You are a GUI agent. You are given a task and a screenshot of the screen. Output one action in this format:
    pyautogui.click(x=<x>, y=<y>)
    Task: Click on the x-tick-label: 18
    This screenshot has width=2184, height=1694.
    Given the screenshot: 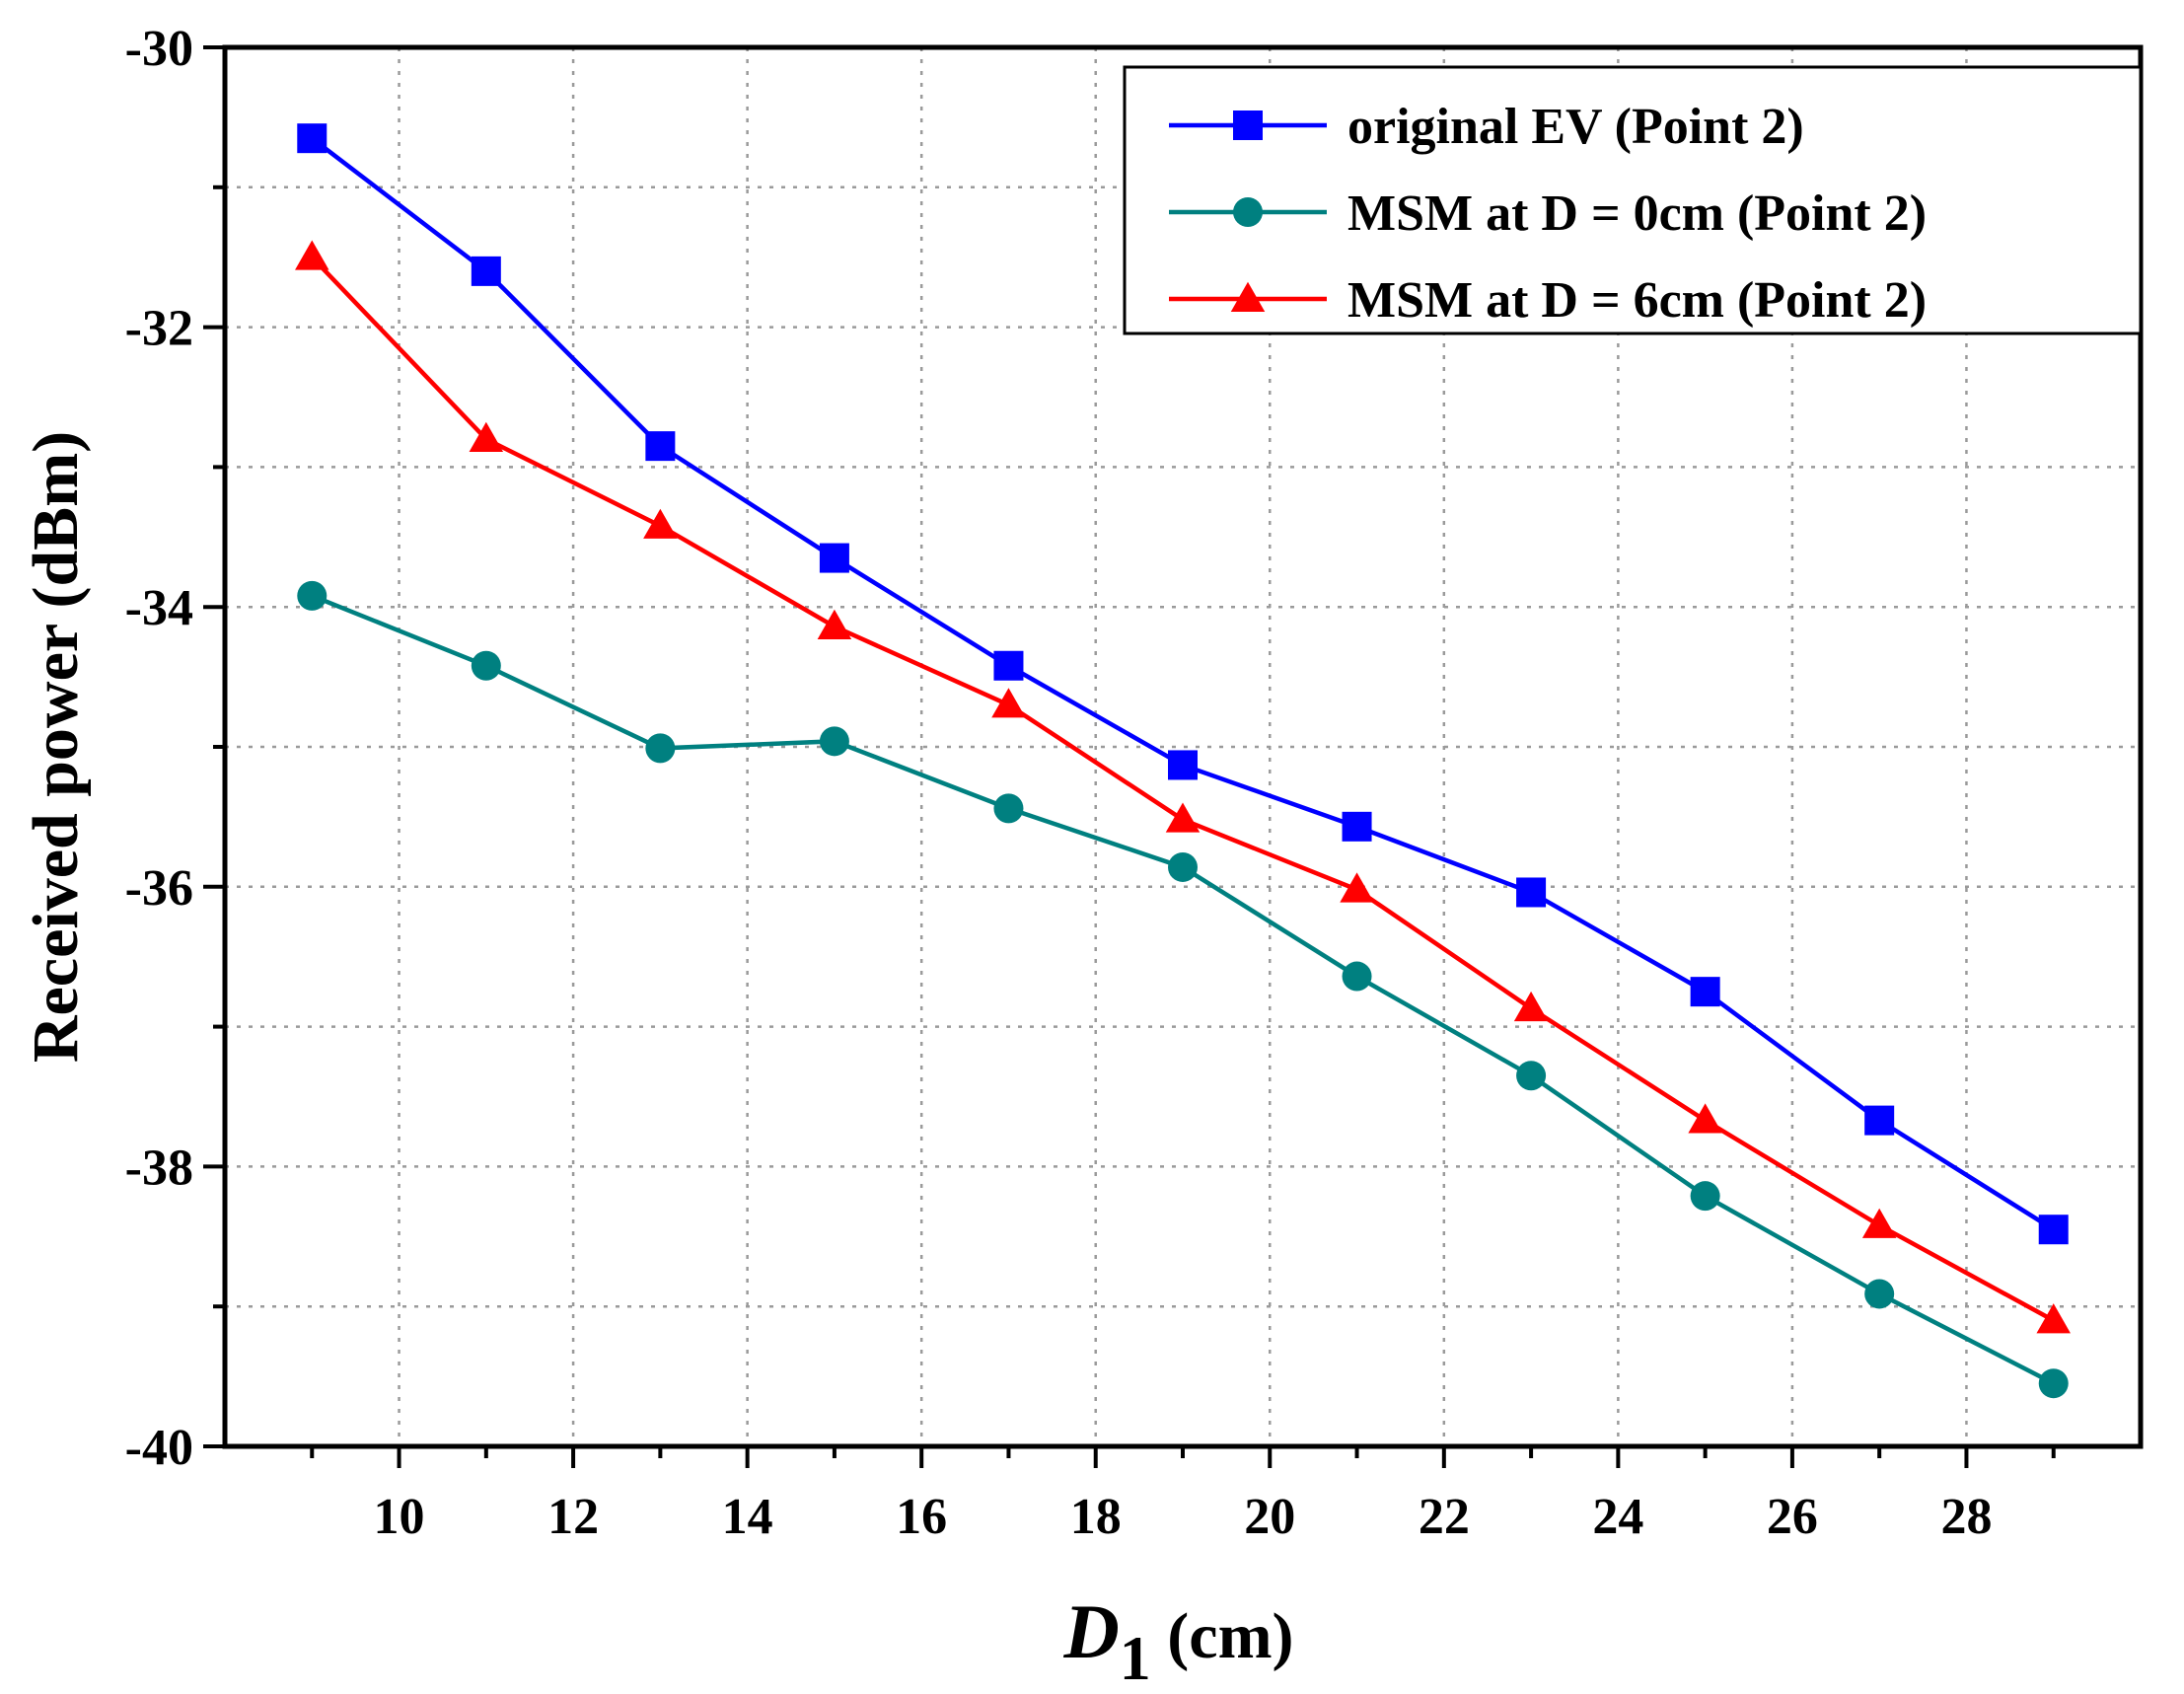 What is the action you would take?
    pyautogui.click(x=1096, y=1517)
    